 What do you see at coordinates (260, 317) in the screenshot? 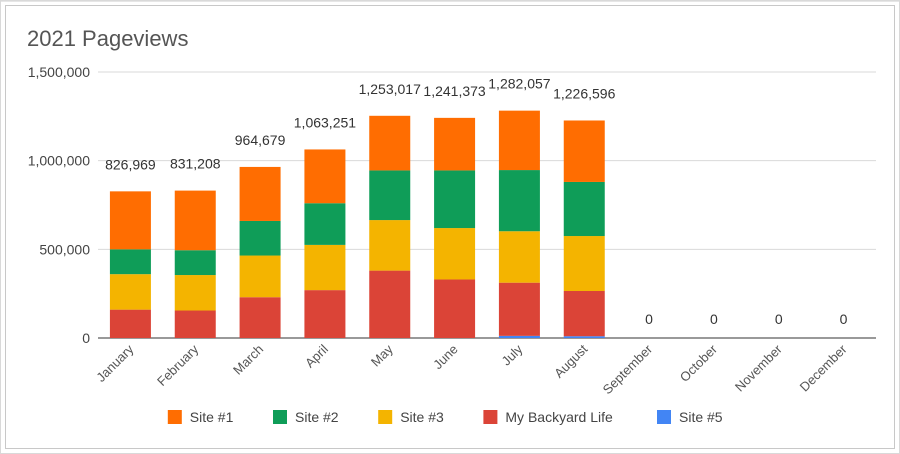
I see `bar-segment-my-backyard-life-march` at bounding box center [260, 317].